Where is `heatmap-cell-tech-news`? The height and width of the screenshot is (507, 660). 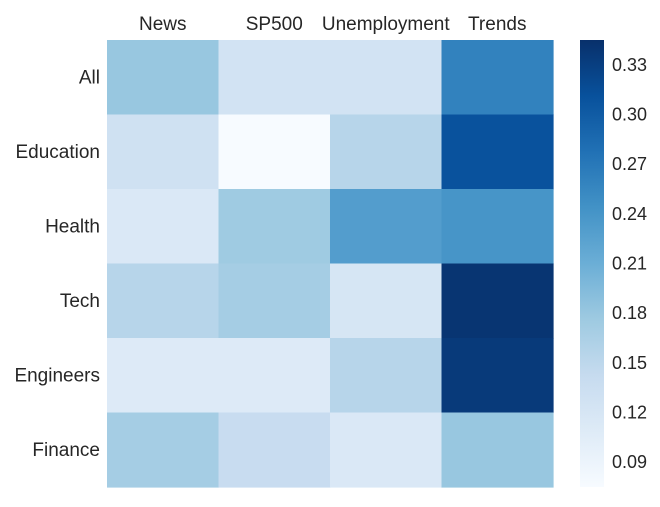
heatmap-cell-tech-news is located at coordinates (163, 301).